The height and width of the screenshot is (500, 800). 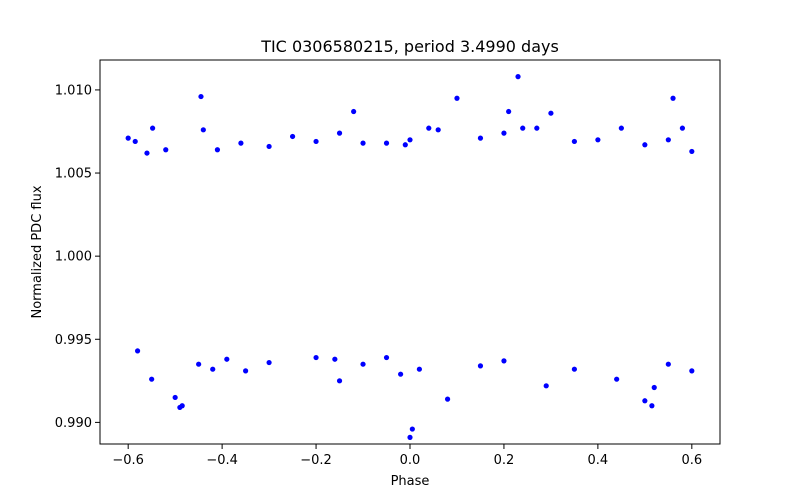 What do you see at coordinates (316, 460) in the screenshot?
I see `x-tick-label: −0.2` at bounding box center [316, 460].